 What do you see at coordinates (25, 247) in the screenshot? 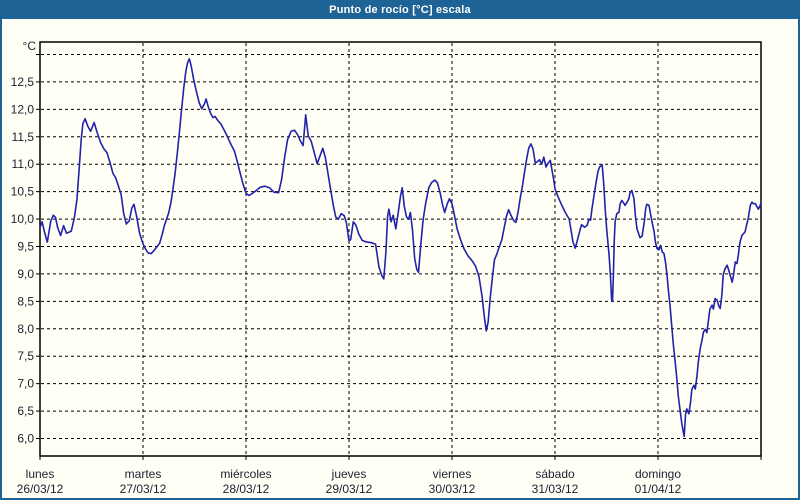
I see `ytick-label: 9,5` at bounding box center [25, 247].